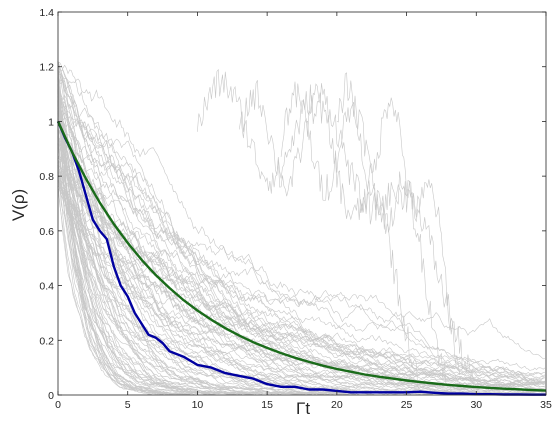 Image resolution: width=558 pixels, height=435 pixels. Describe the element at coordinates (51, 396) in the screenshot. I see `y-tick-label: 0` at that location.